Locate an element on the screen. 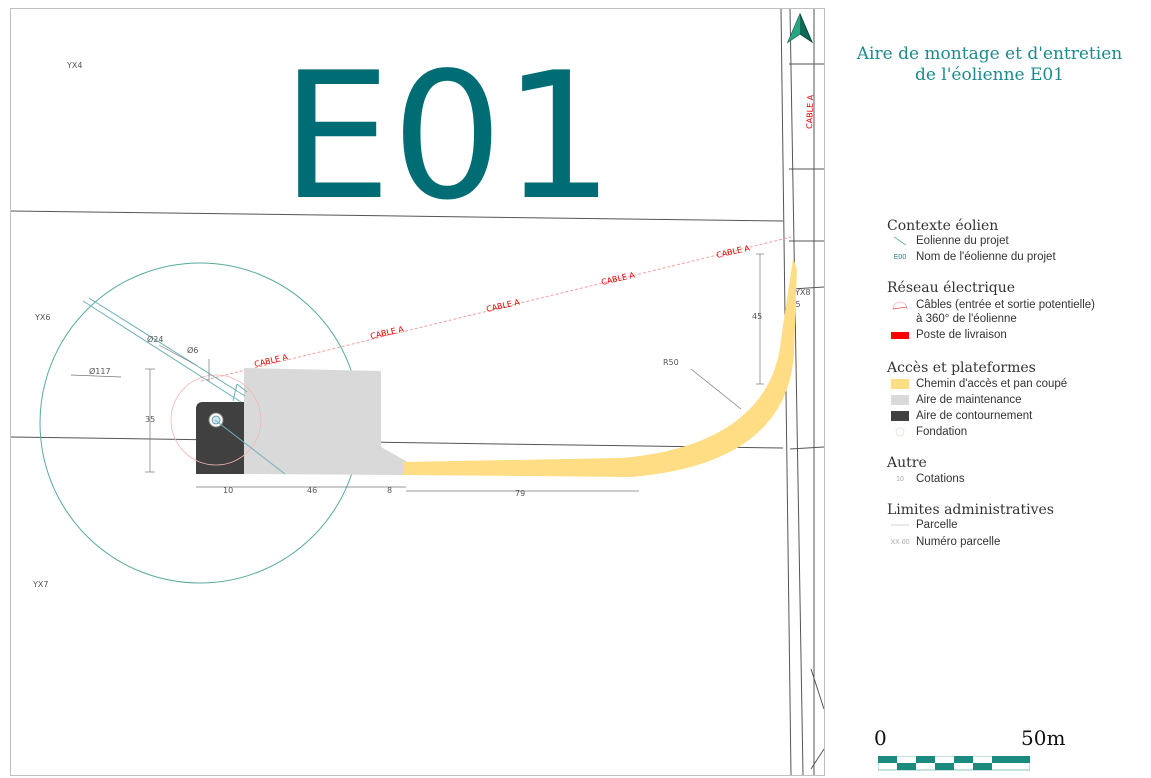  cable-symbol-icon is located at coordinates (900, 305).